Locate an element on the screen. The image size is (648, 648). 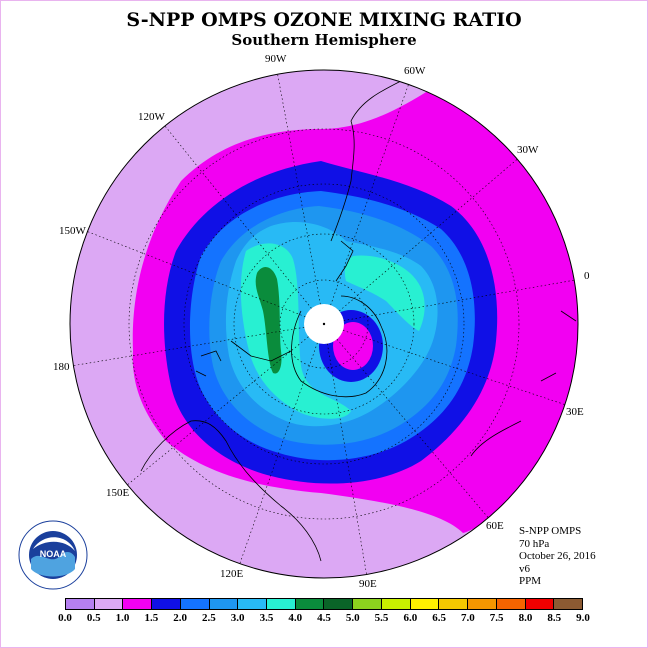
colorbar-tick-label: 3.5 is located at coordinates (266, 618).